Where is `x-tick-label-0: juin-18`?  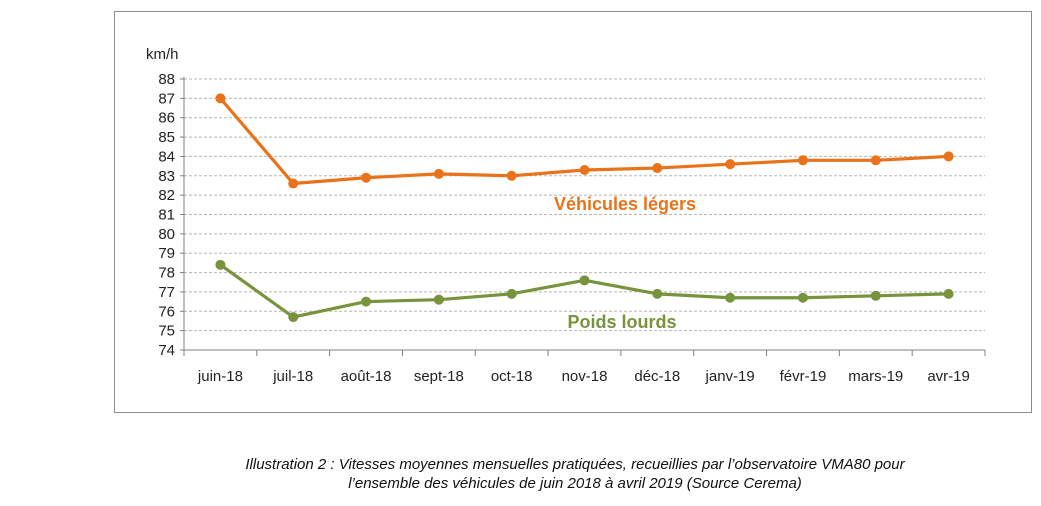
x-tick-label-0: juin-18 is located at coordinates (220, 376).